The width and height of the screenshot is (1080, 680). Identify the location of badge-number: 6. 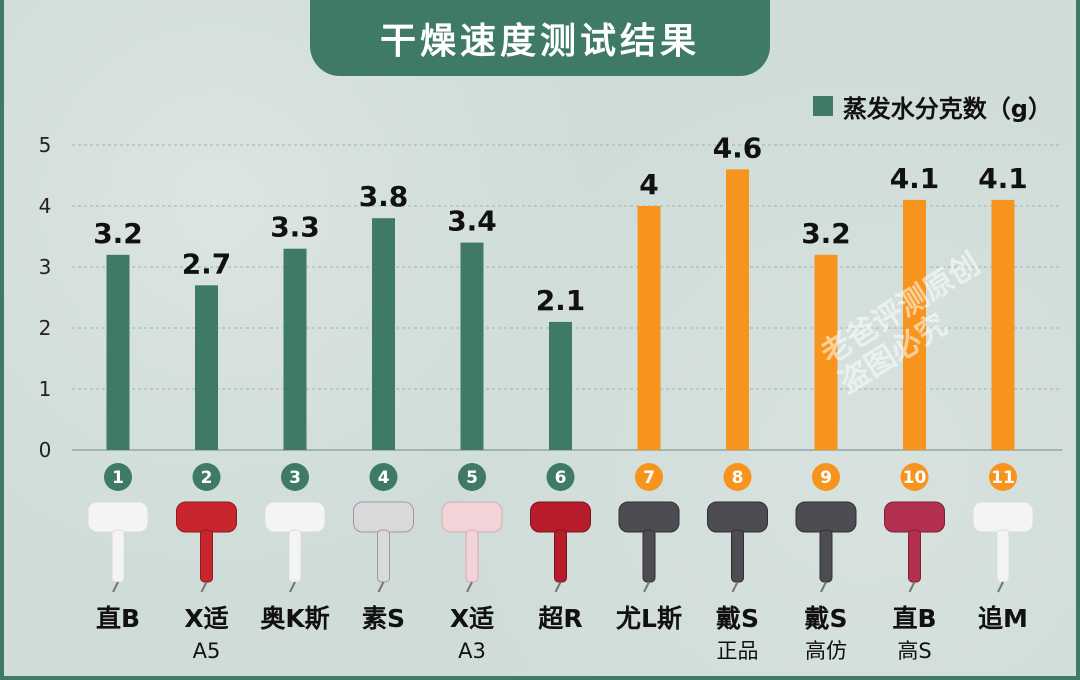
(561, 478).